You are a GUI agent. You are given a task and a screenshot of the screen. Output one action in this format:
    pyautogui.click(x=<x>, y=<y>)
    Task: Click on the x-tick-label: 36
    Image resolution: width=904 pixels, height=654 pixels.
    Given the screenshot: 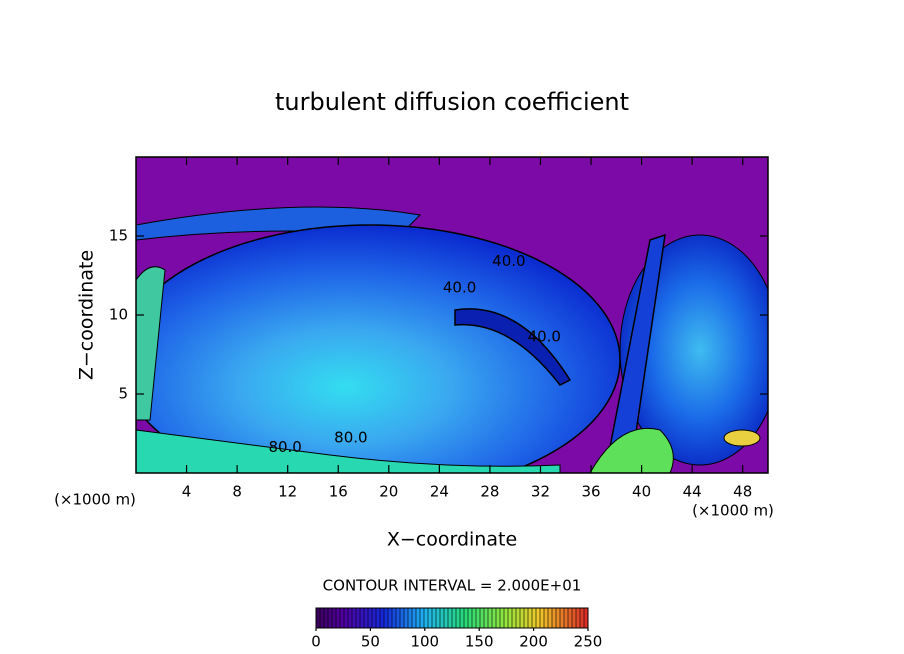 What is the action you would take?
    pyautogui.click(x=590, y=492)
    